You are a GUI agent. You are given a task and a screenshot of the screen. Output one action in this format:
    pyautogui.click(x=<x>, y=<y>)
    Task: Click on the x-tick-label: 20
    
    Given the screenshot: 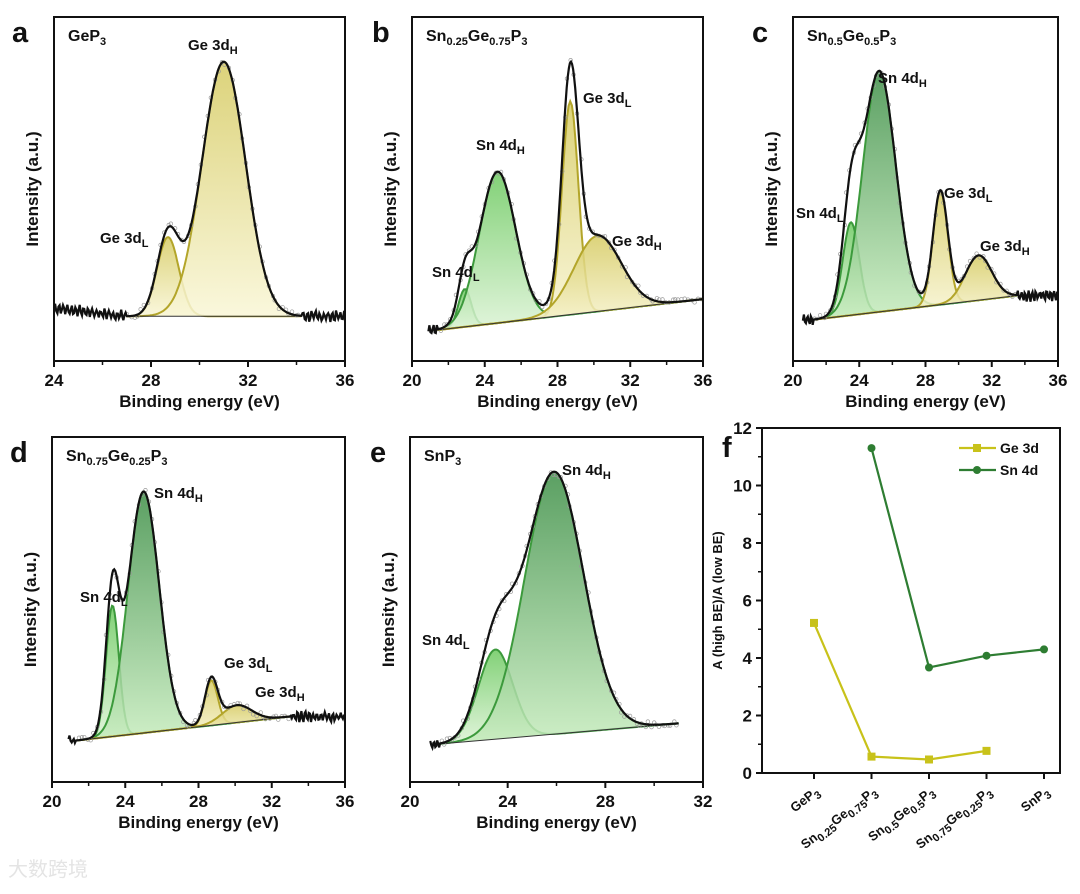 What is the action you would take?
    pyautogui.click(x=410, y=801)
    